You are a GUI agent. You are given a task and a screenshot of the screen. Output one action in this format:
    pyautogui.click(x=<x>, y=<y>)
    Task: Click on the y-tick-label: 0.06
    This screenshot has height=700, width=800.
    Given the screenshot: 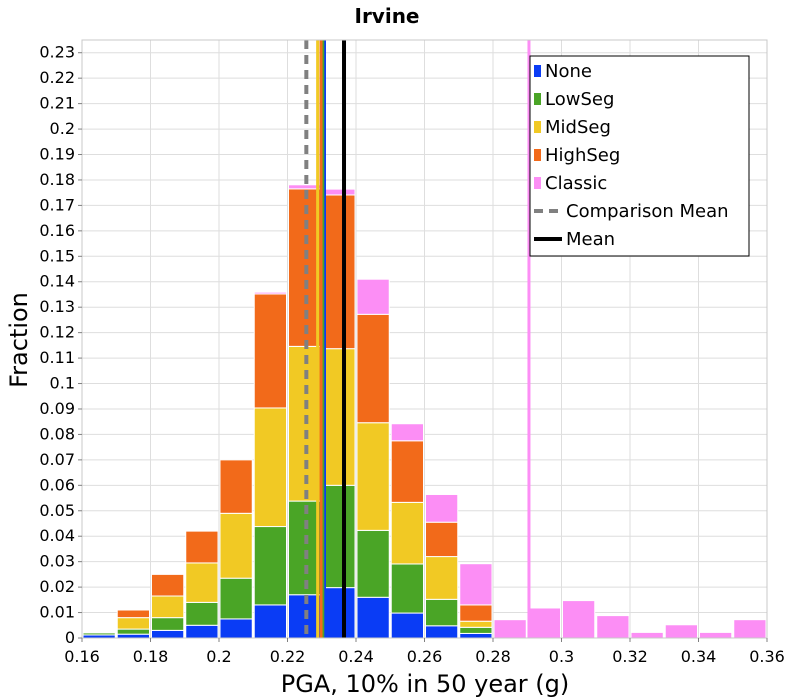 What is the action you would take?
    pyautogui.click(x=57, y=484)
    